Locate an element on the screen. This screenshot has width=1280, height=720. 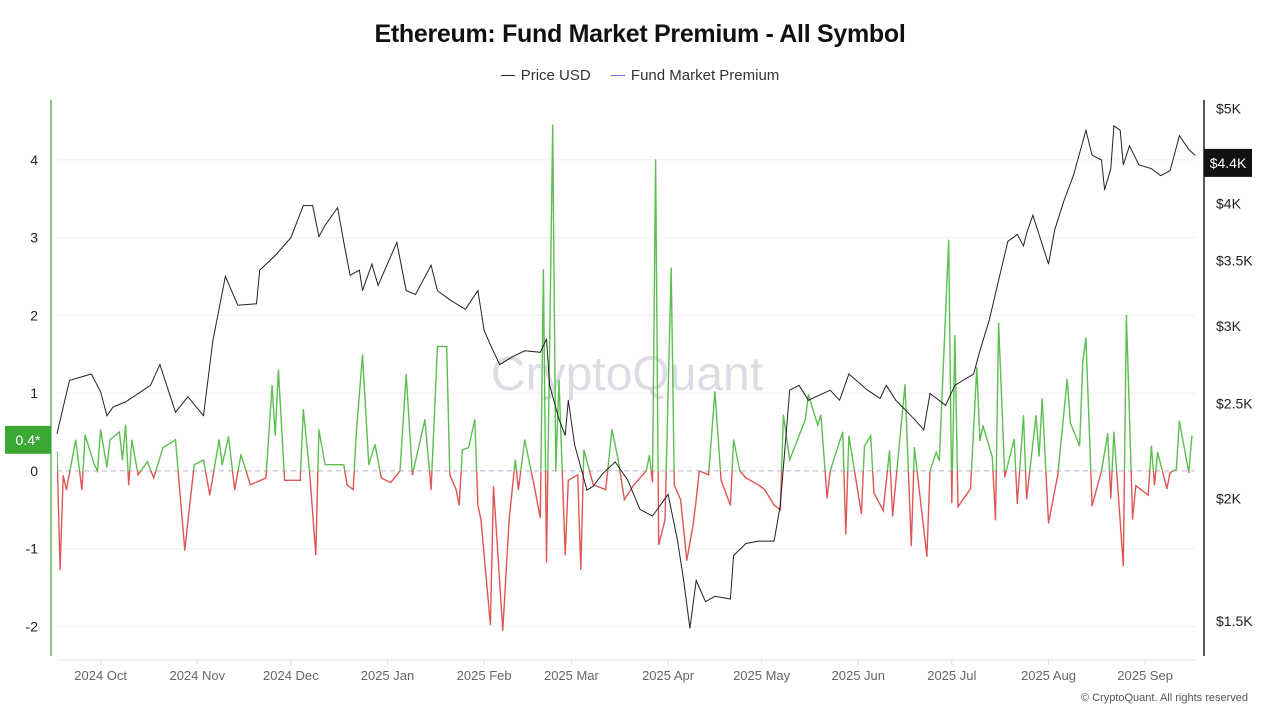
y-right-tick-label: $4K is located at coordinates (1229, 203).